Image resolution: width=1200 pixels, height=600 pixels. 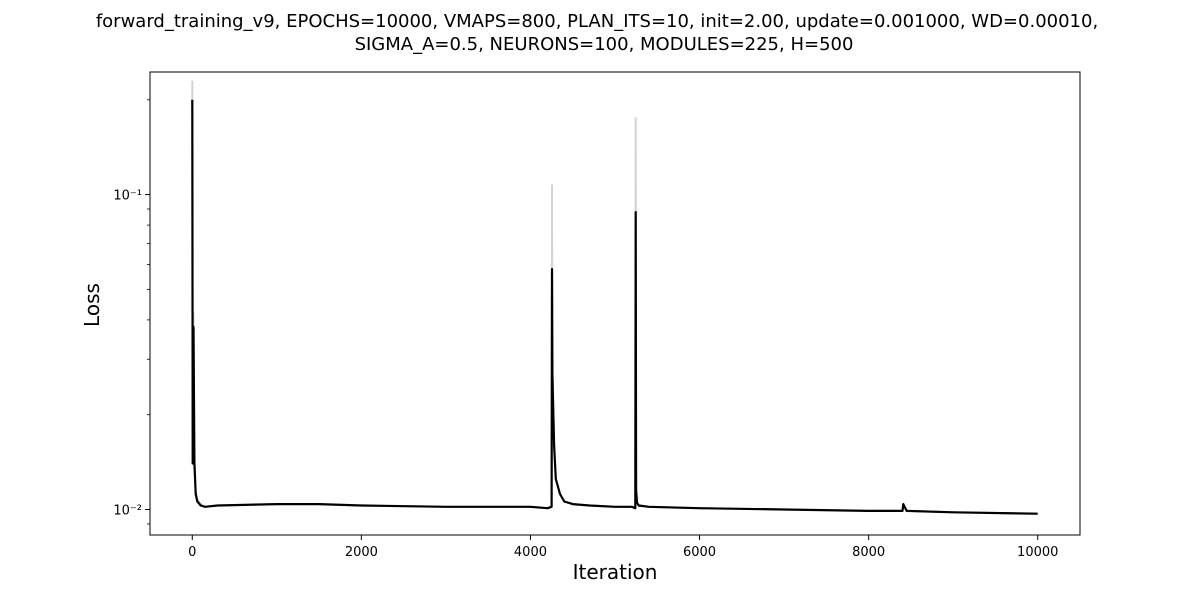 What do you see at coordinates (127, 511) in the screenshot?
I see `y-tick-label: 10⁻²` at bounding box center [127, 511].